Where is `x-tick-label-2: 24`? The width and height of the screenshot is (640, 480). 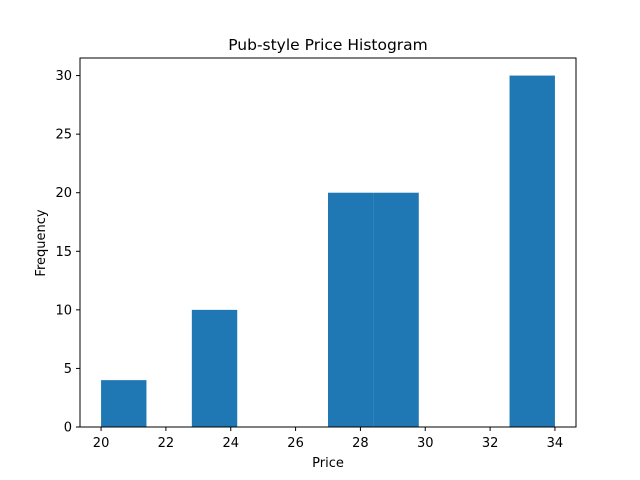 x-tick-label-2: 24 is located at coordinates (230, 443).